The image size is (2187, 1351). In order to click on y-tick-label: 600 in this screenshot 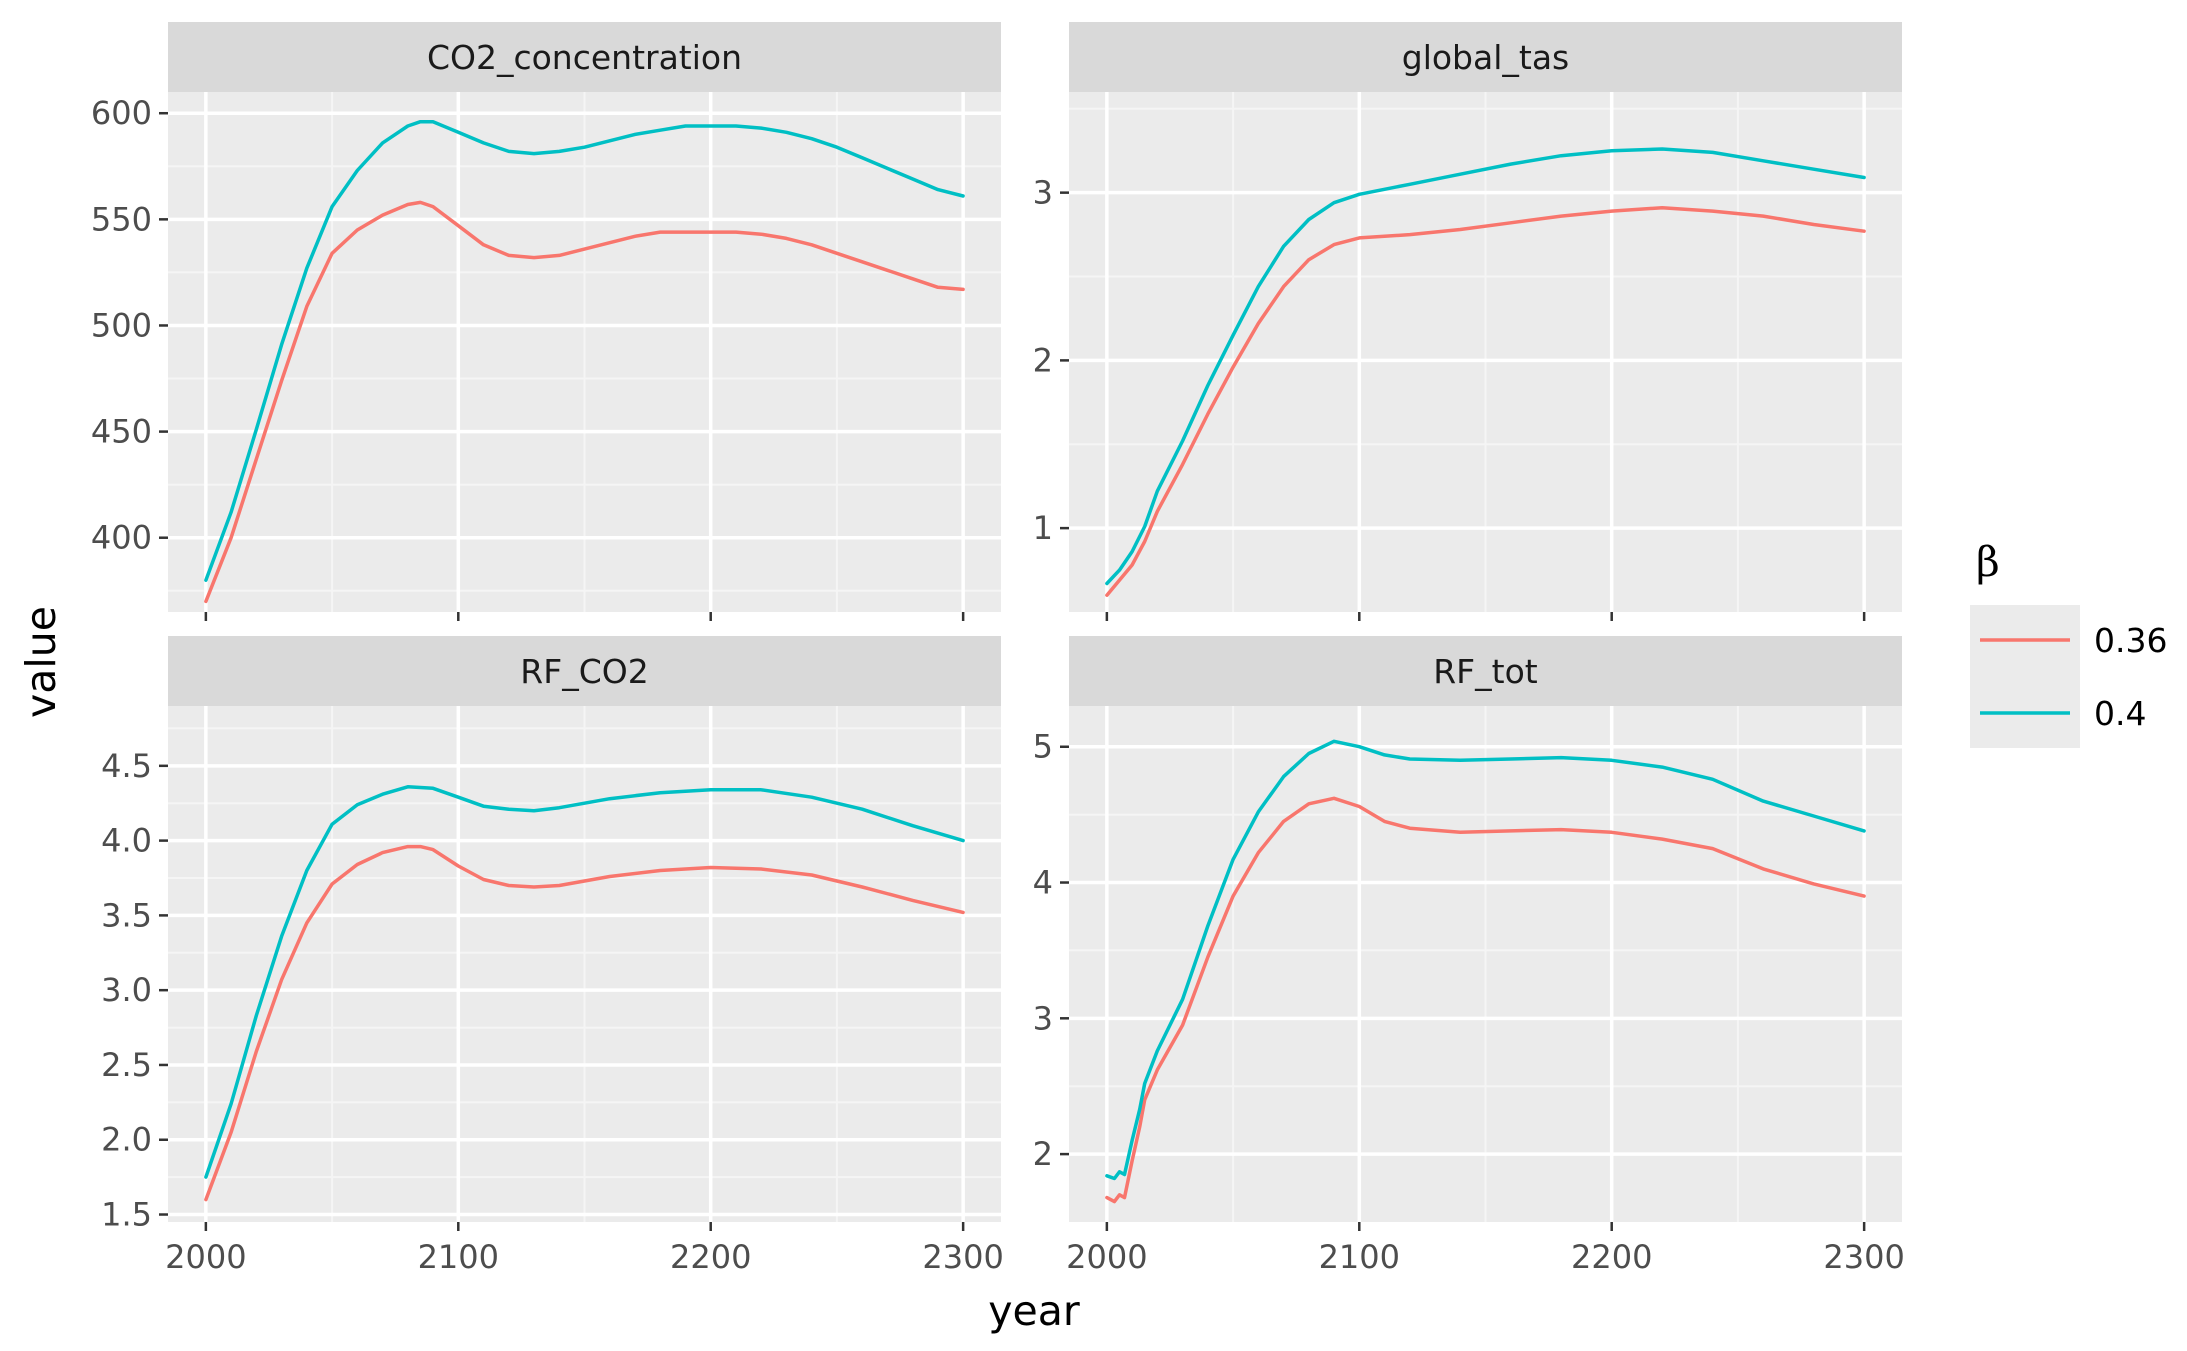, I will do `click(121, 113)`.